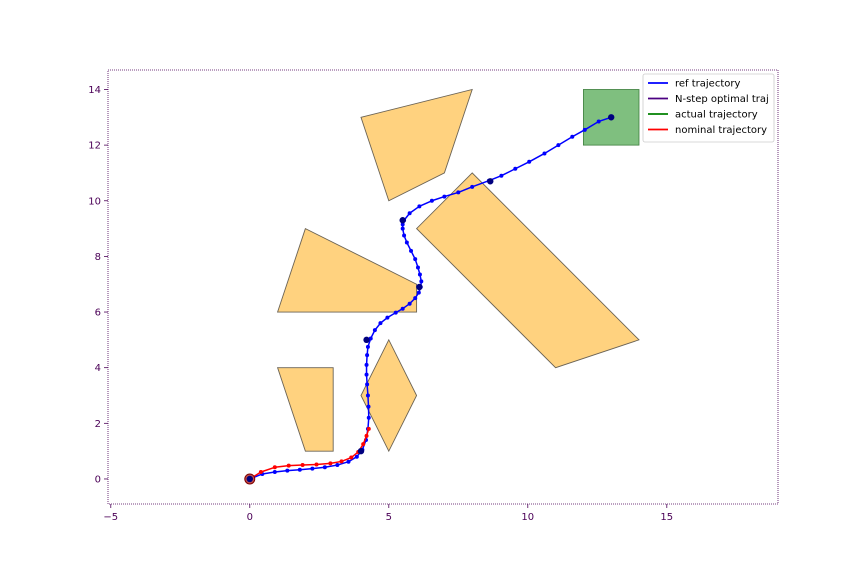 The width and height of the screenshot is (864, 576). I want to click on legend-label: N-step optimal traj, so click(722, 99).